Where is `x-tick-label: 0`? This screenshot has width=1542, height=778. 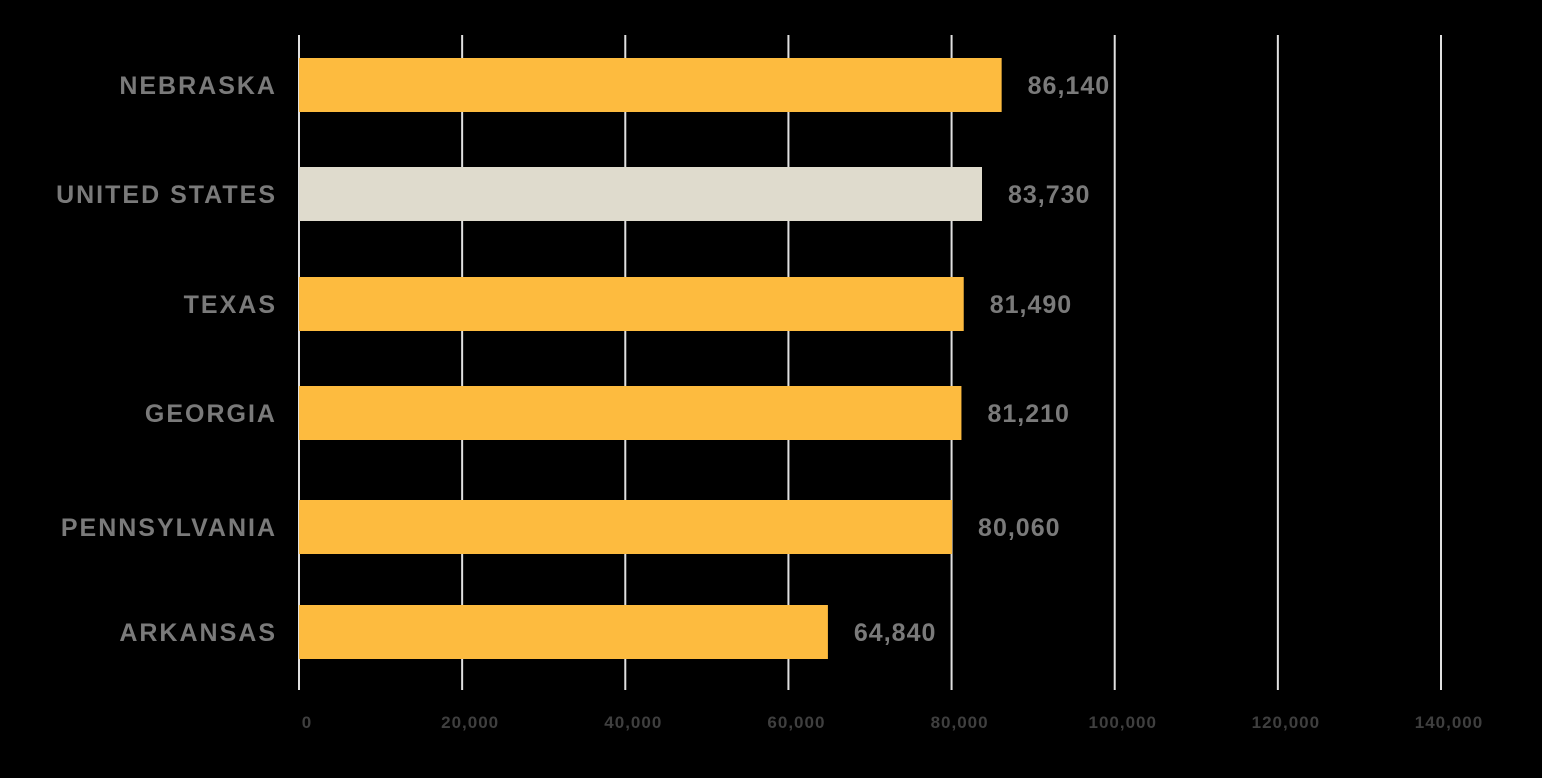 x-tick-label: 0 is located at coordinates (307, 722).